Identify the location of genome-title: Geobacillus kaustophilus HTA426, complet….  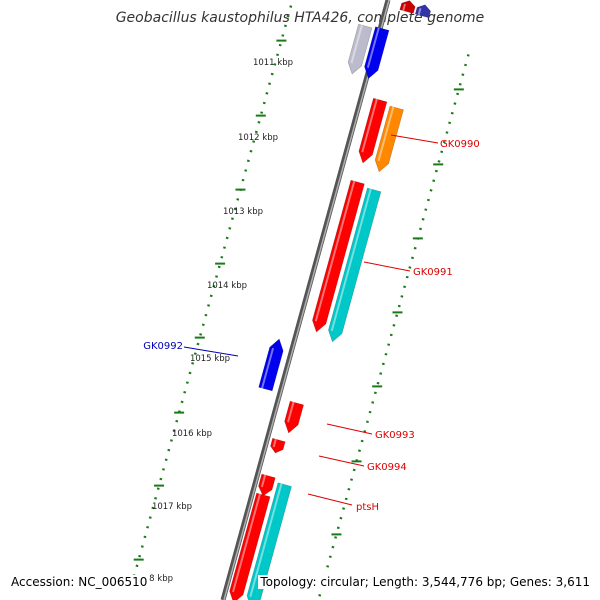
(300, 18).